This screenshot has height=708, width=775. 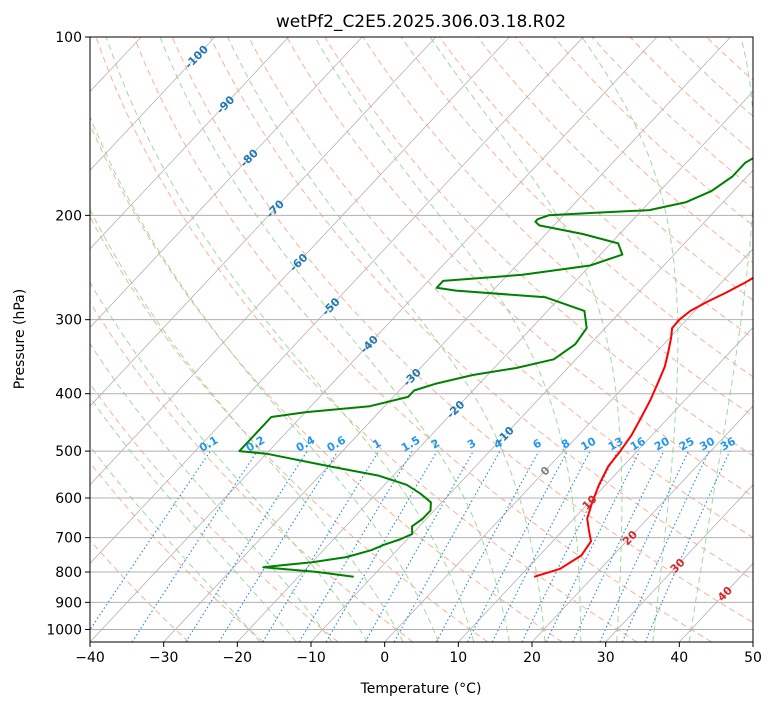 What do you see at coordinates (68, 321) in the screenshot?
I see `y-tick-label: 300` at bounding box center [68, 321].